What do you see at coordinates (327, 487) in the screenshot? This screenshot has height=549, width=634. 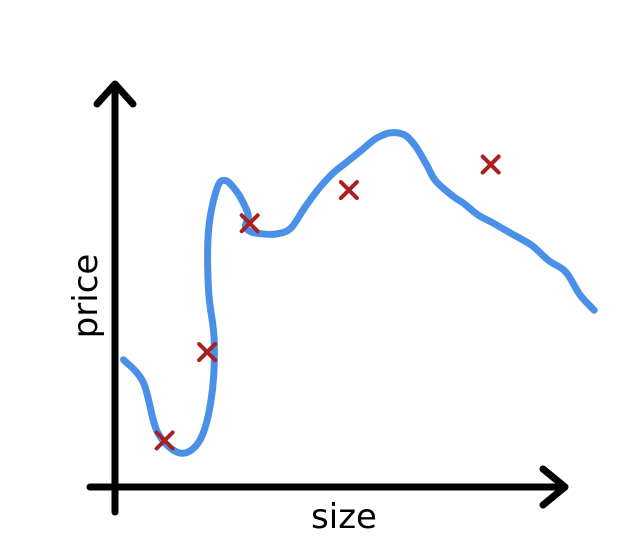 I see `x-axis` at bounding box center [327, 487].